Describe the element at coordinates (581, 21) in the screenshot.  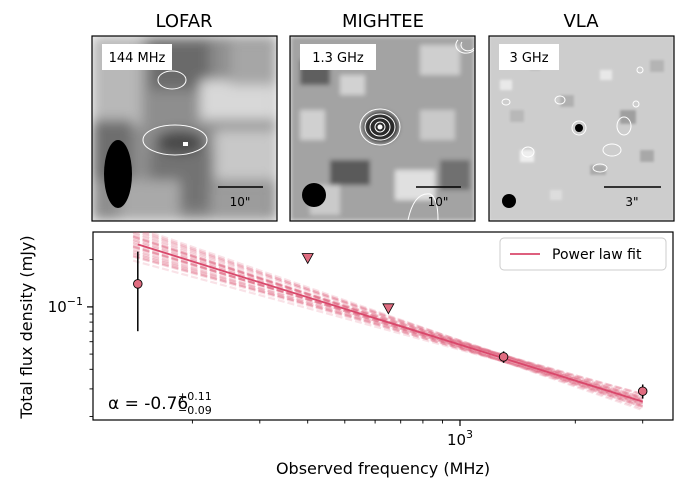
I see `panel-title-vla: VLA` at that location.